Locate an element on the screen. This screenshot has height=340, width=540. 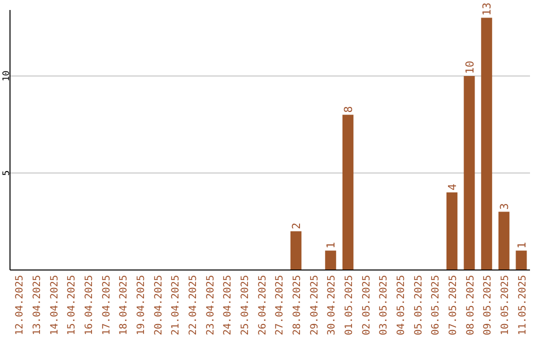
x-tick-label: 03.05.2025 is located at coordinates (384, 305).